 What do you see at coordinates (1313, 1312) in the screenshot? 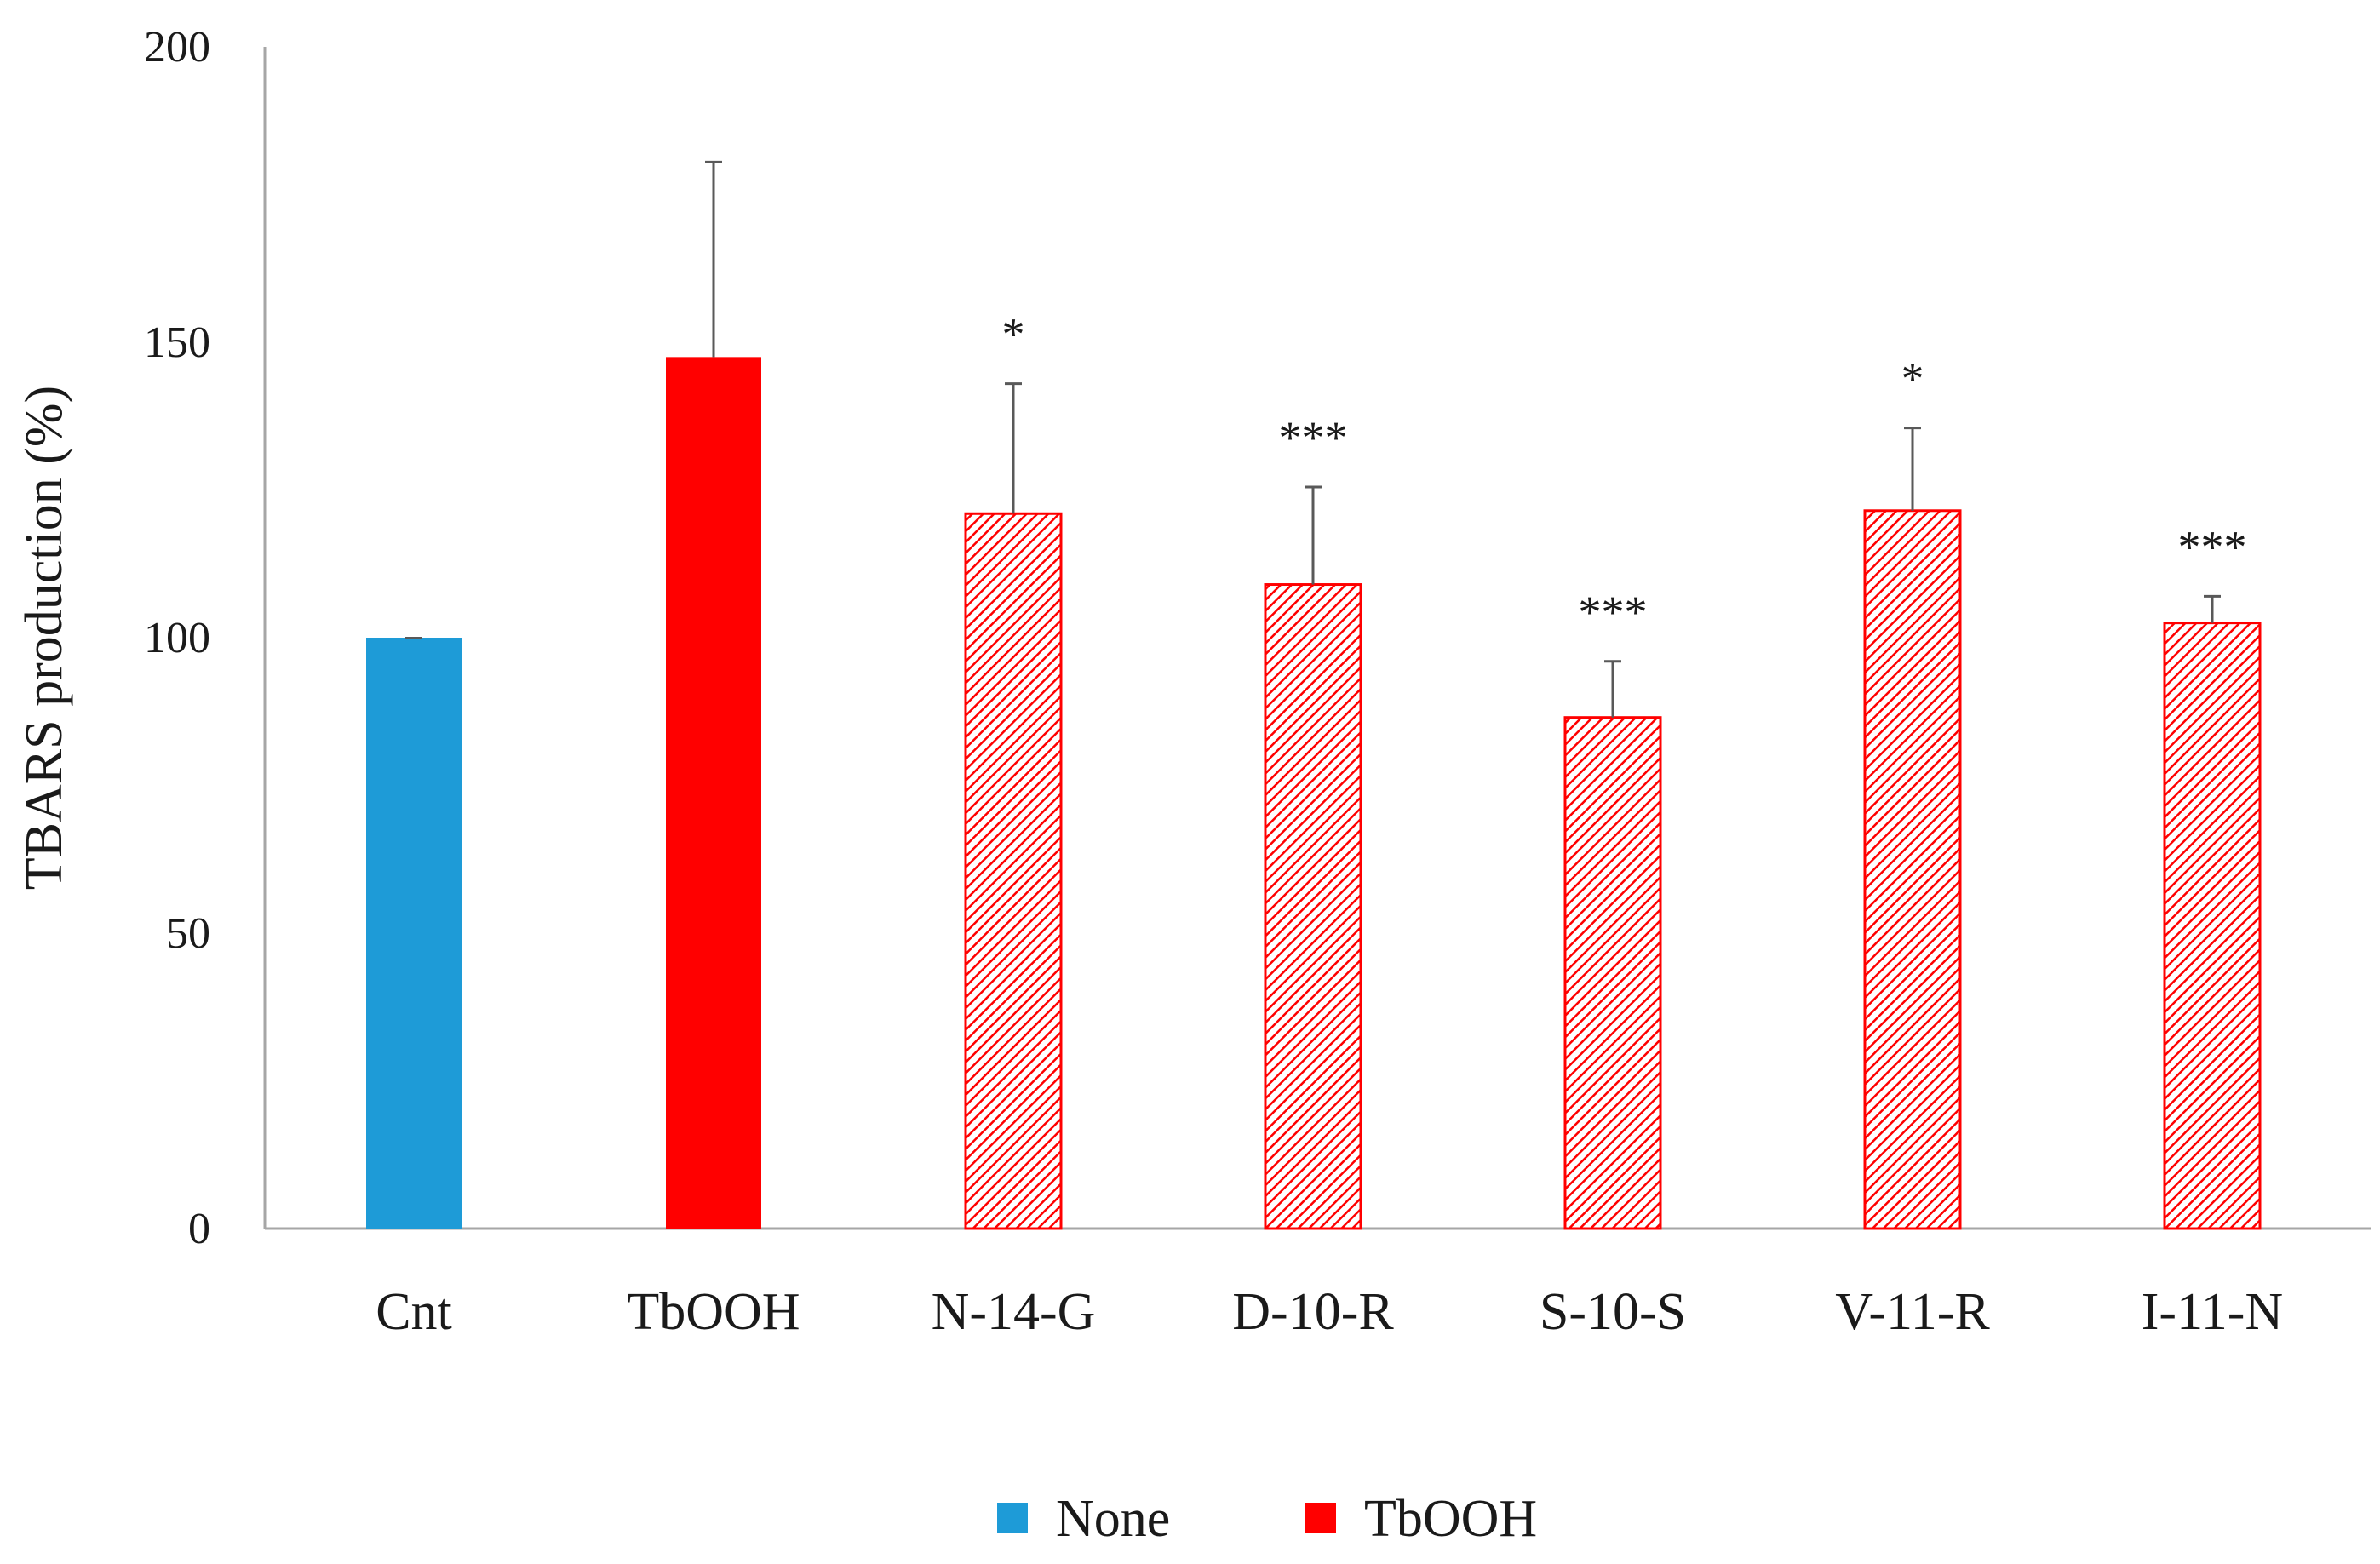
I see `category-label: D-10-R` at bounding box center [1313, 1312].